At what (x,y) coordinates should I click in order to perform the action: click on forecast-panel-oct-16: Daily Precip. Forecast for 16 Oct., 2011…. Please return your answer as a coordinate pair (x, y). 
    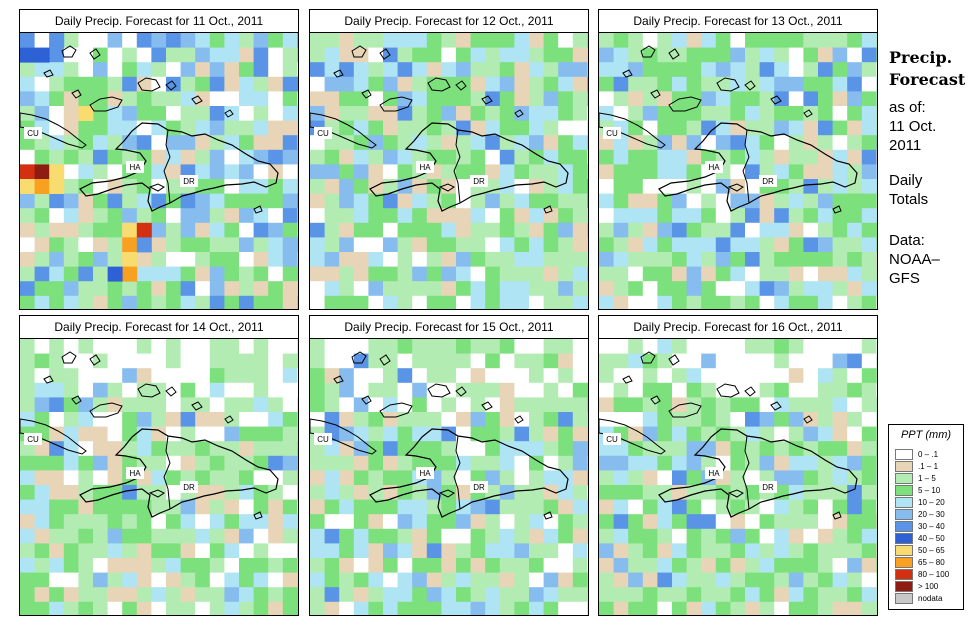
    Looking at the image, I should click on (738, 465).